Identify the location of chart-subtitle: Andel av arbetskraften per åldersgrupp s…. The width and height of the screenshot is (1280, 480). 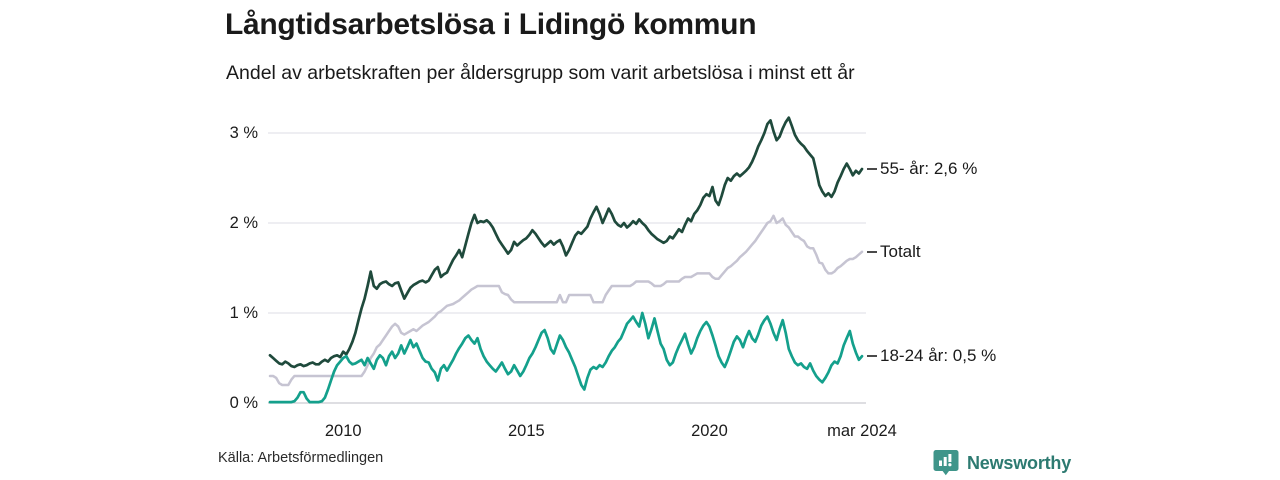
(540, 73).